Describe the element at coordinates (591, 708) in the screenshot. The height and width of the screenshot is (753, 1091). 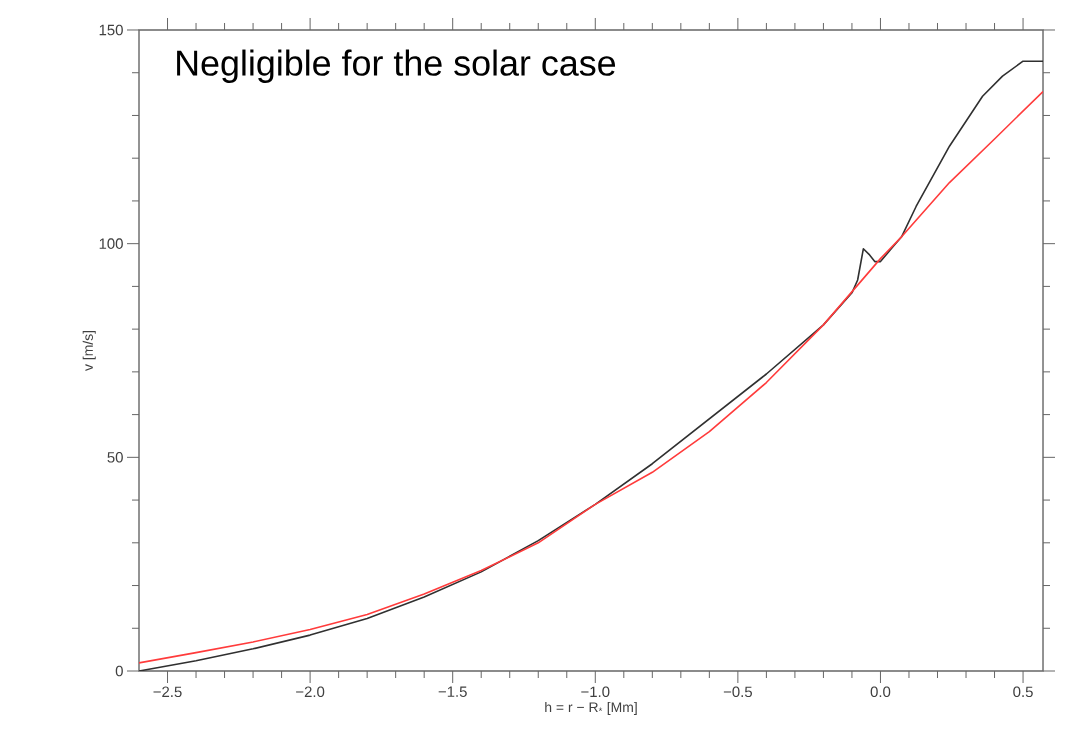
I see `x-axis-title: h = r − R$_{*}$ [Mm]` at that location.